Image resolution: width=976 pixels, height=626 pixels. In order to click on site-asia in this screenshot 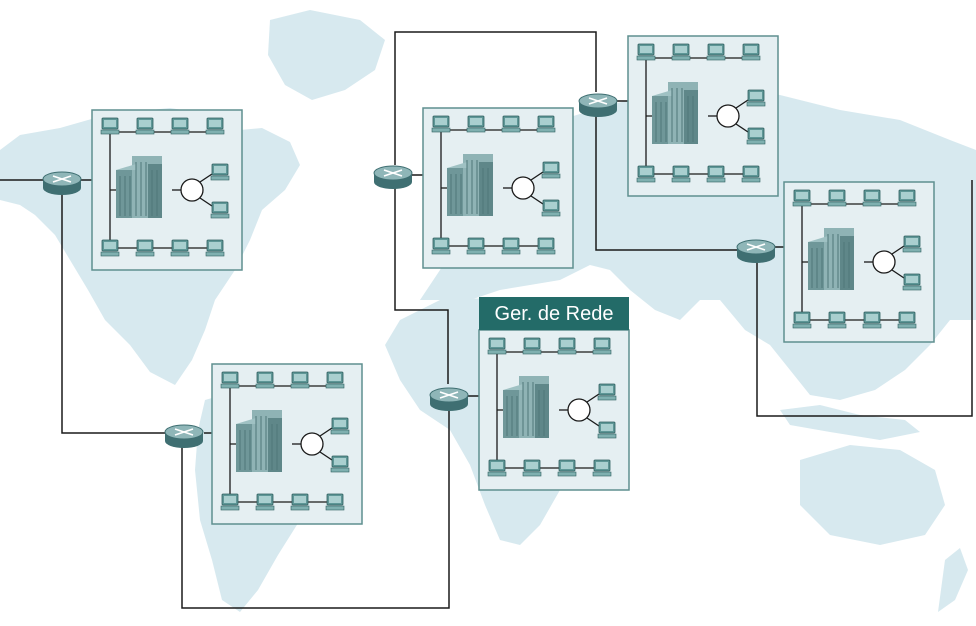, I will do `click(859, 262)`.